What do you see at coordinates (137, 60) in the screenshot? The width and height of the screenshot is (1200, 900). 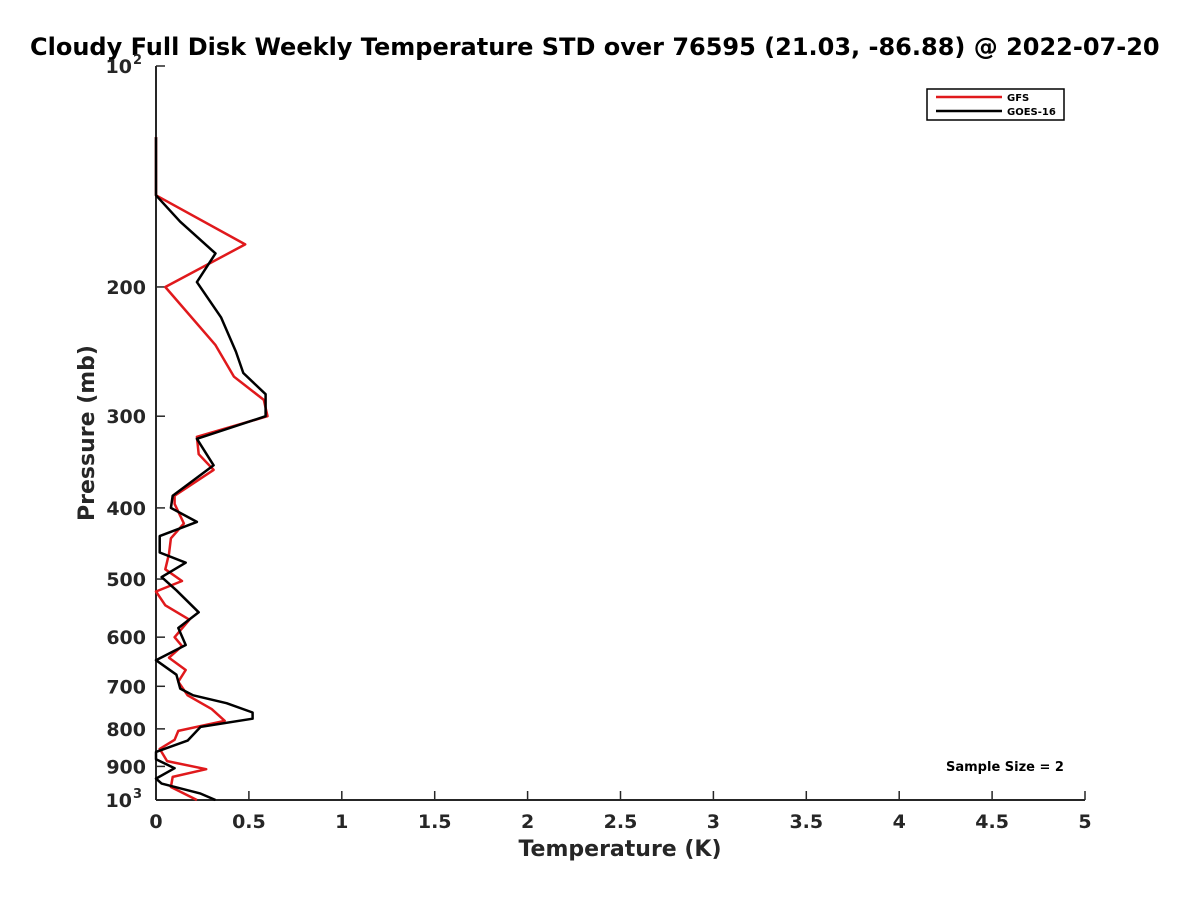 I see `y-tick-exponent: 2` at bounding box center [137, 60].